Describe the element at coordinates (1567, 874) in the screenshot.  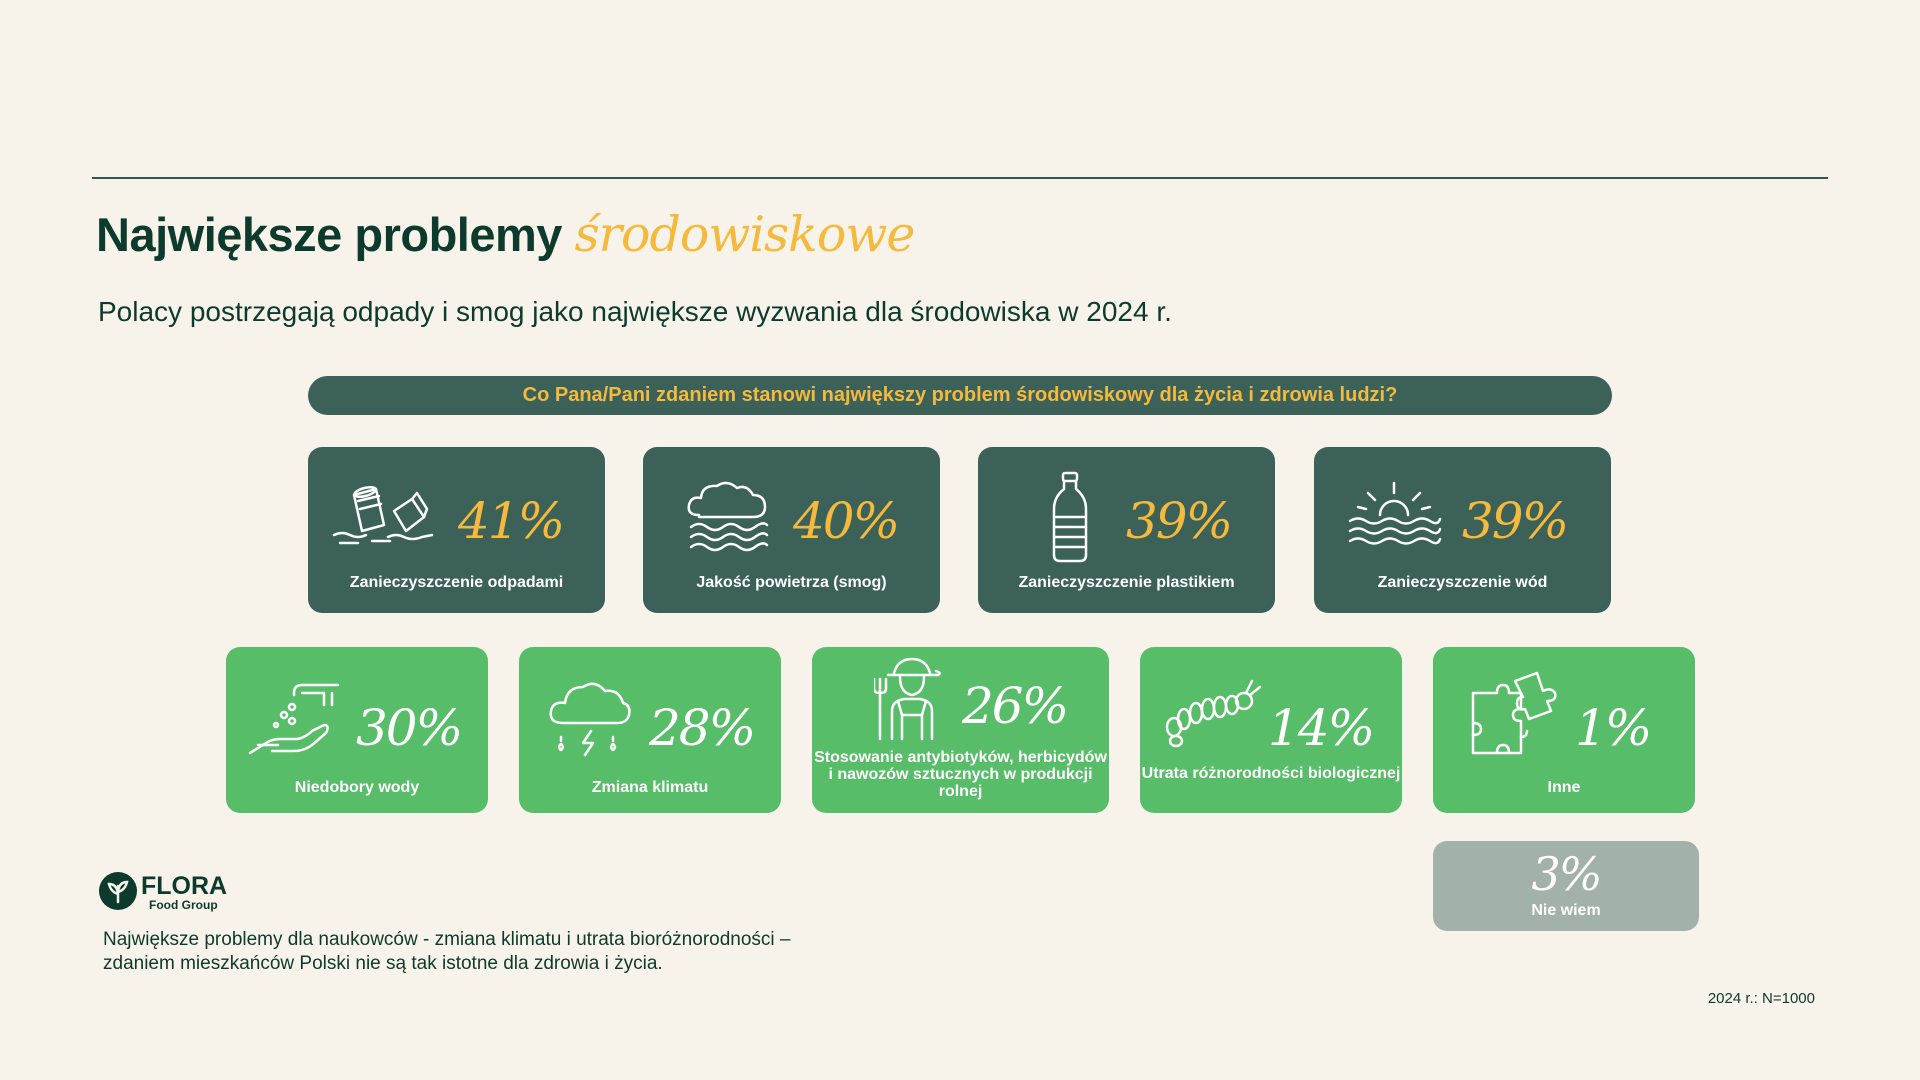
I see `value-dont-know: 3%` at that location.